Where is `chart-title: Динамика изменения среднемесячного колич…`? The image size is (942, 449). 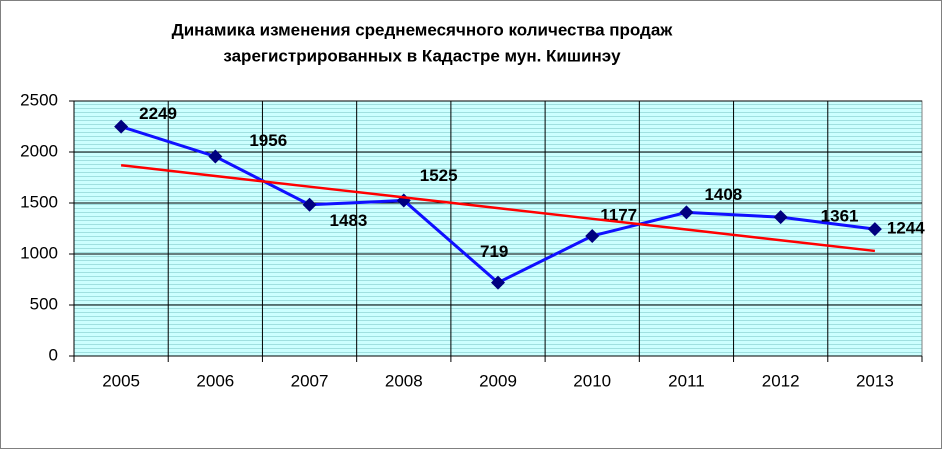
chart-title: Динамика изменения среднемесячного колич… is located at coordinates (423, 29).